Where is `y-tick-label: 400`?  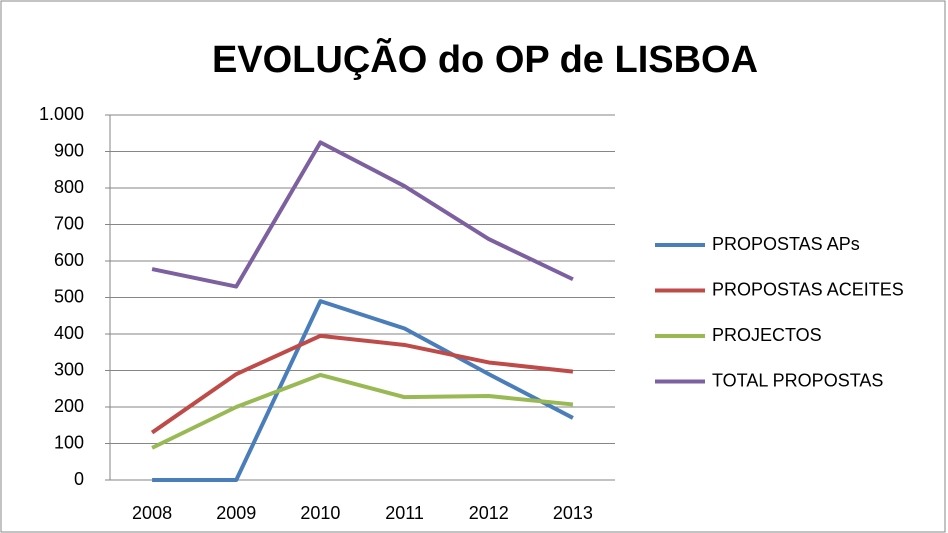
y-tick-label: 400 is located at coordinates (69, 333).